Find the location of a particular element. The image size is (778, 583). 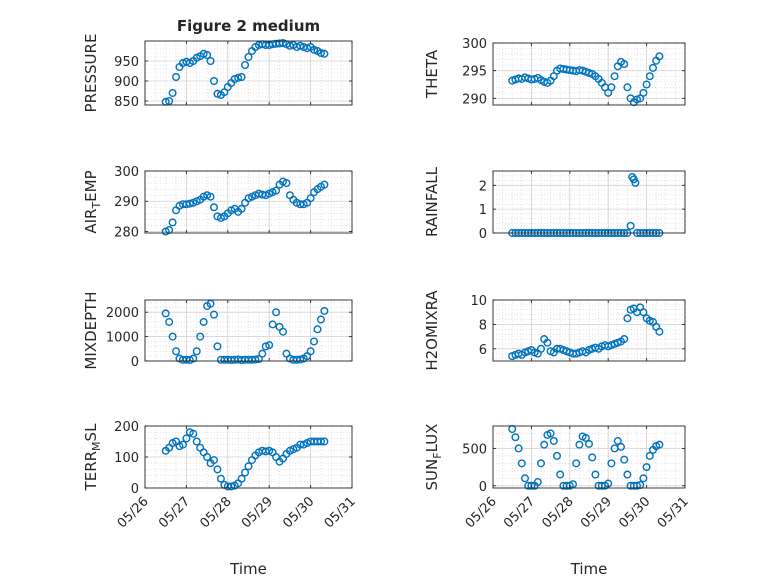

subplot-h2omixra: 6 8 10 H2OMIXRA is located at coordinates (554, 330).